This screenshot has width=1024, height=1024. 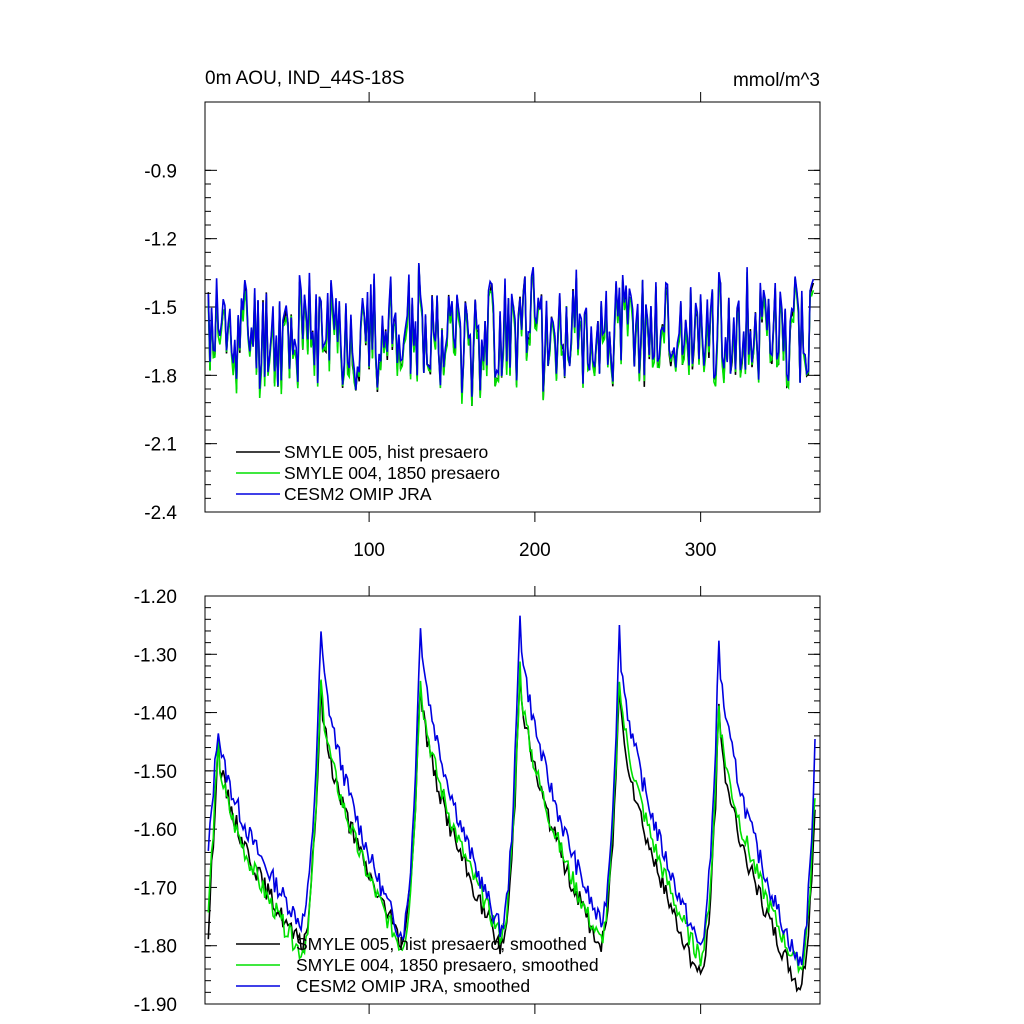 What do you see at coordinates (155, 830) in the screenshot?
I see `y-tick-label: -1.60` at bounding box center [155, 830].